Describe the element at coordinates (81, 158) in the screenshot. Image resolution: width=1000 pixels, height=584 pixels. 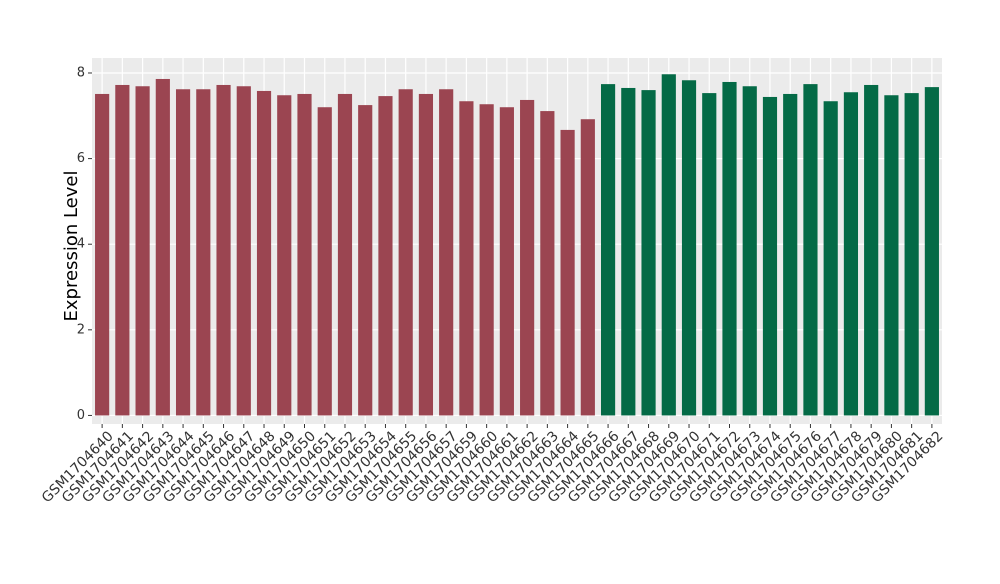
I see `y-tick-label: 6` at that location.